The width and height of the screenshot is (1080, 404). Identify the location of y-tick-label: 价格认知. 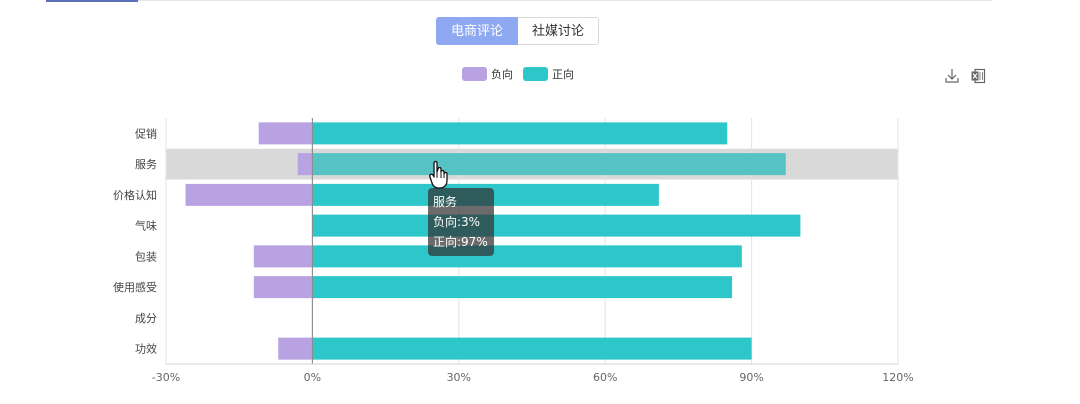
(135, 195).